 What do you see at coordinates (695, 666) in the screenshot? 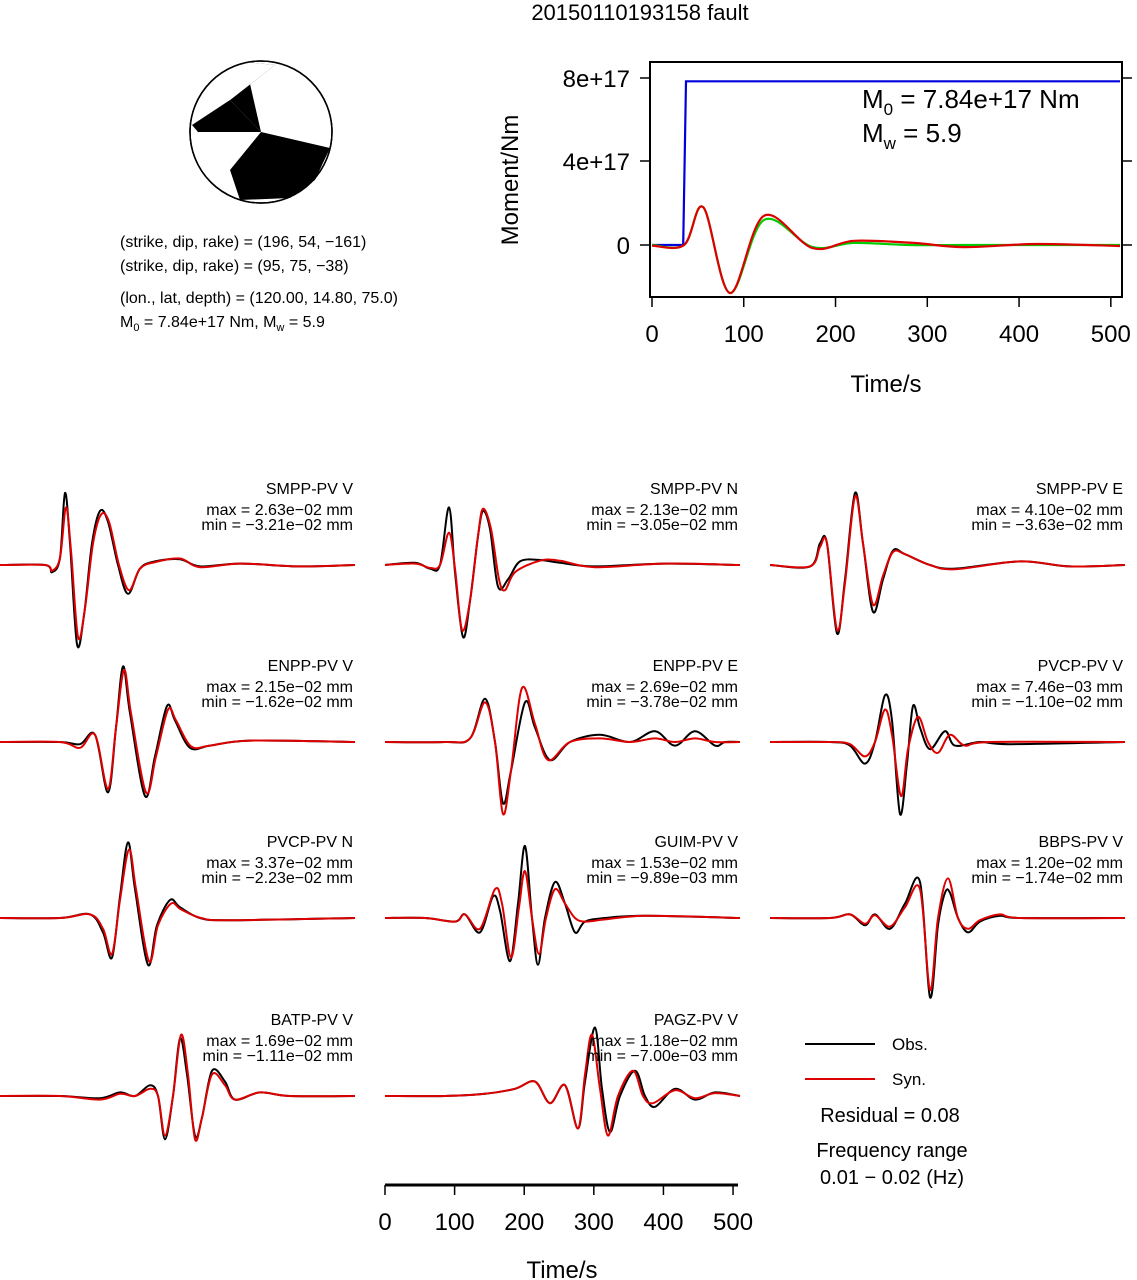
I see `station-label: ENPP-PV E` at bounding box center [695, 666].